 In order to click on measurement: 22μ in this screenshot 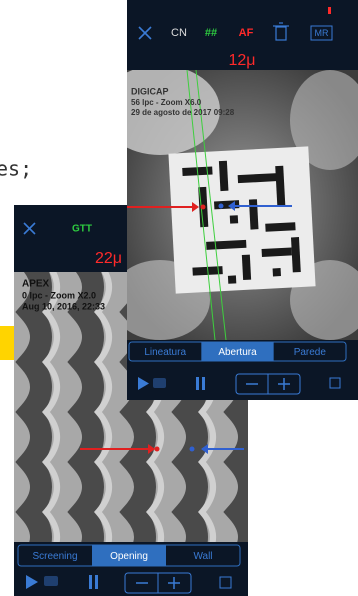, I will do `click(108, 258)`.